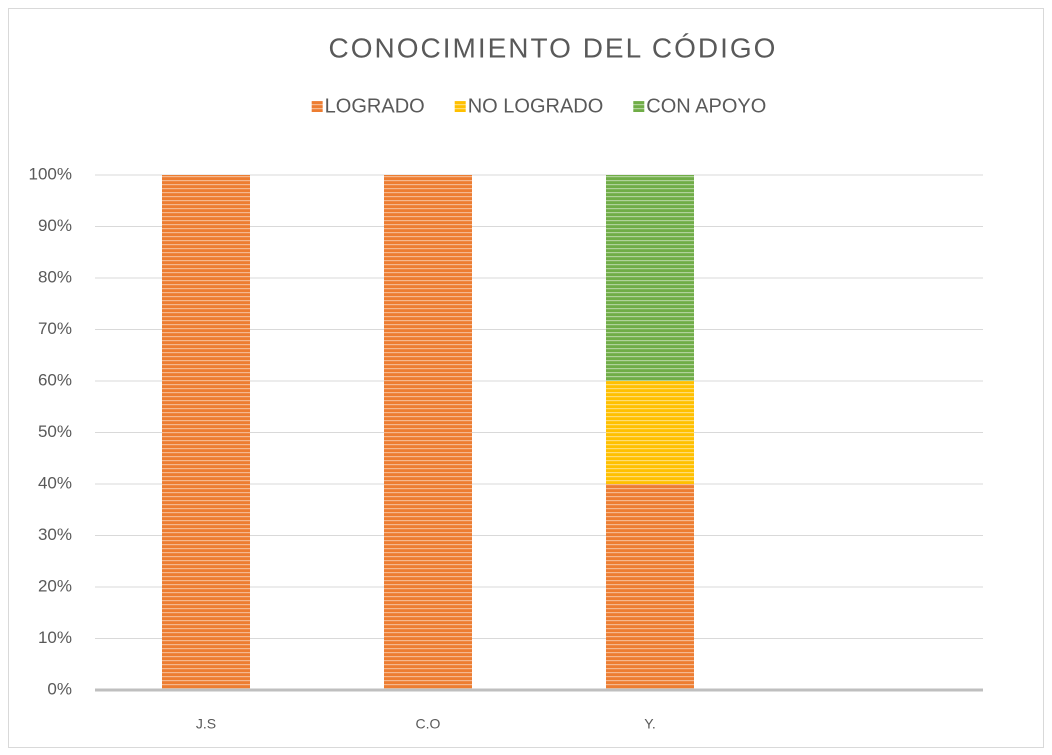  Describe the element at coordinates (55, 585) in the screenshot. I see `y-tick-label: 20%` at that location.